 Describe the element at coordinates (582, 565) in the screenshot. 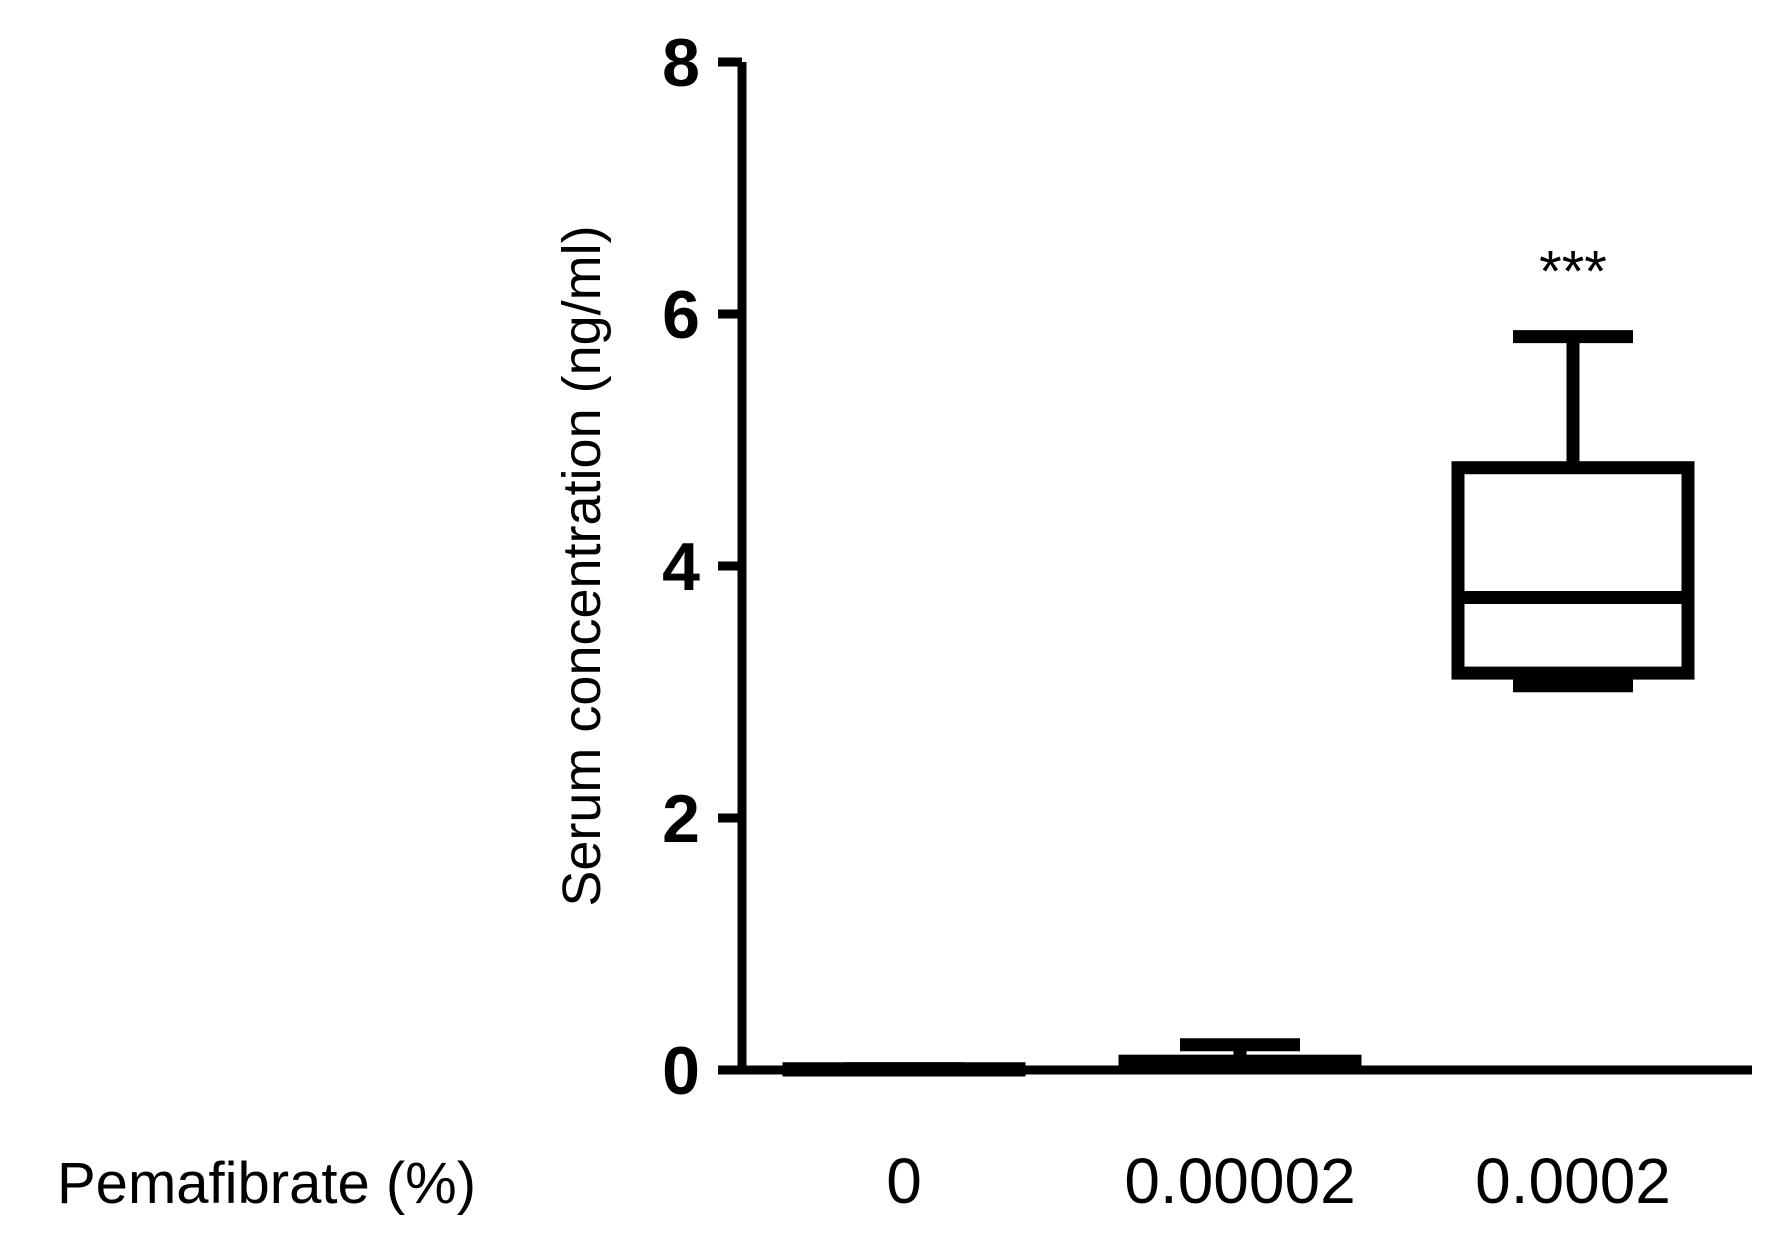

I see `y-axis-label: Serum concentration (ng/ml)` at that location.